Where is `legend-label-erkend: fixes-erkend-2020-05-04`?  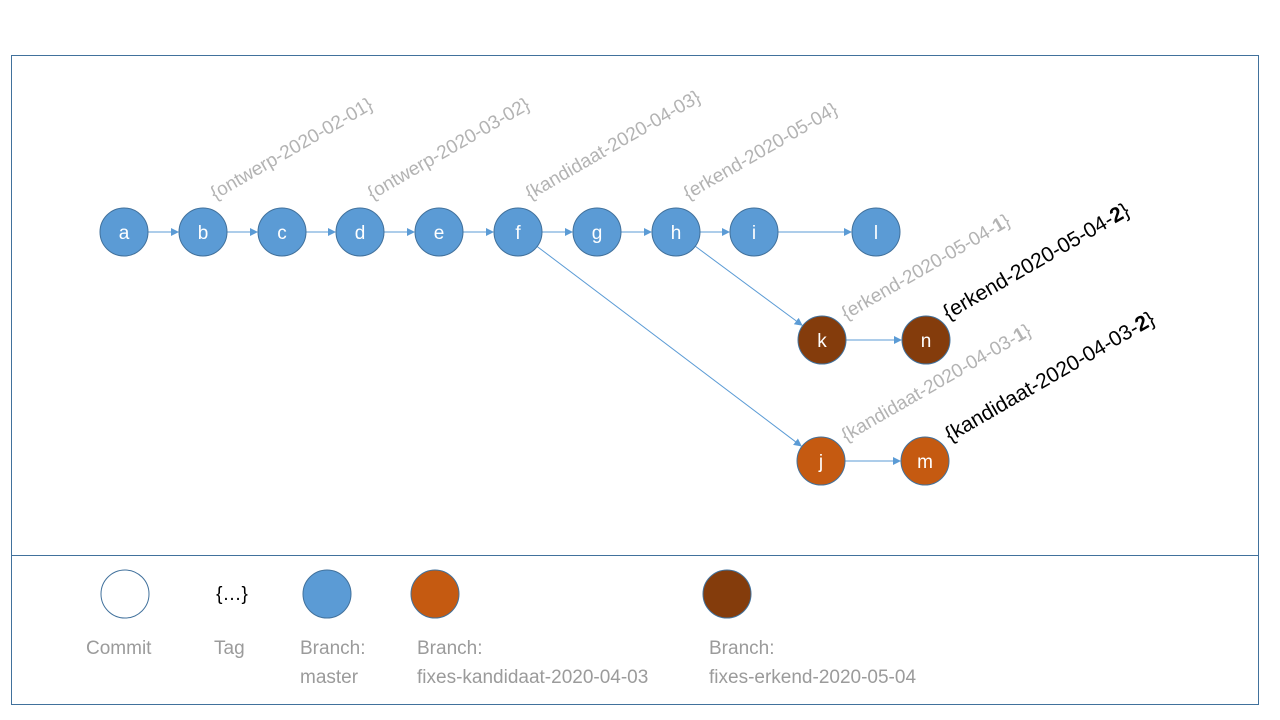
legend-label-erkend: fixes-erkend-2020-05-04 is located at coordinates (812, 677).